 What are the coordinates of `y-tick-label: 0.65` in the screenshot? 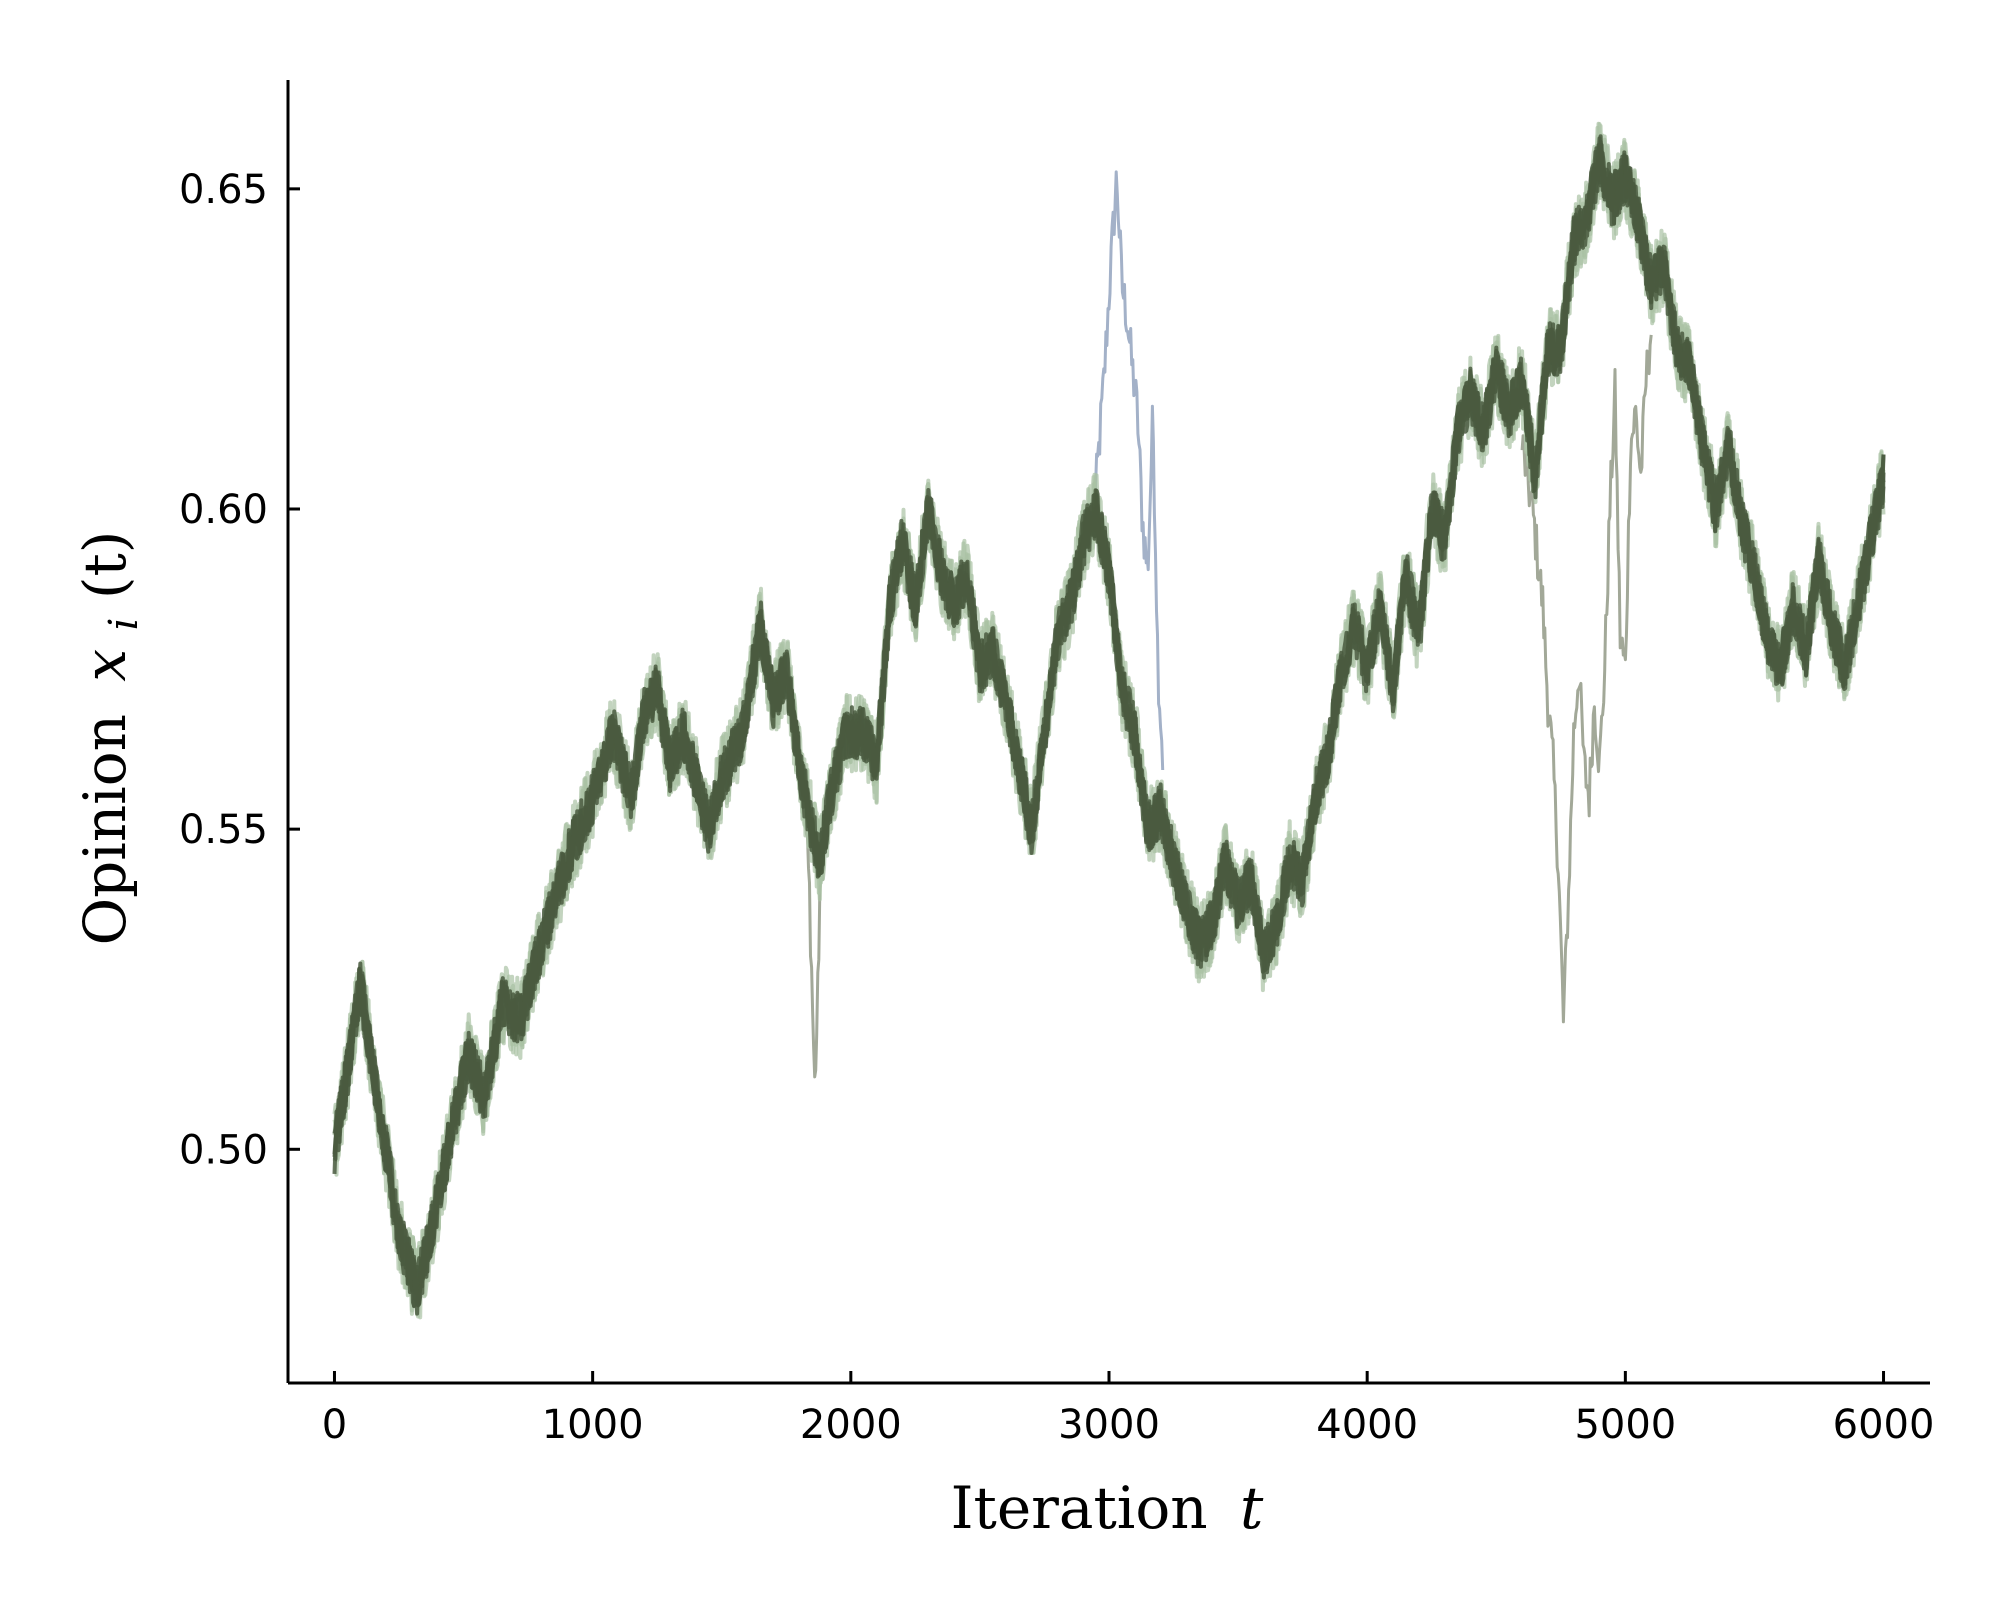 It's located at (223, 190).